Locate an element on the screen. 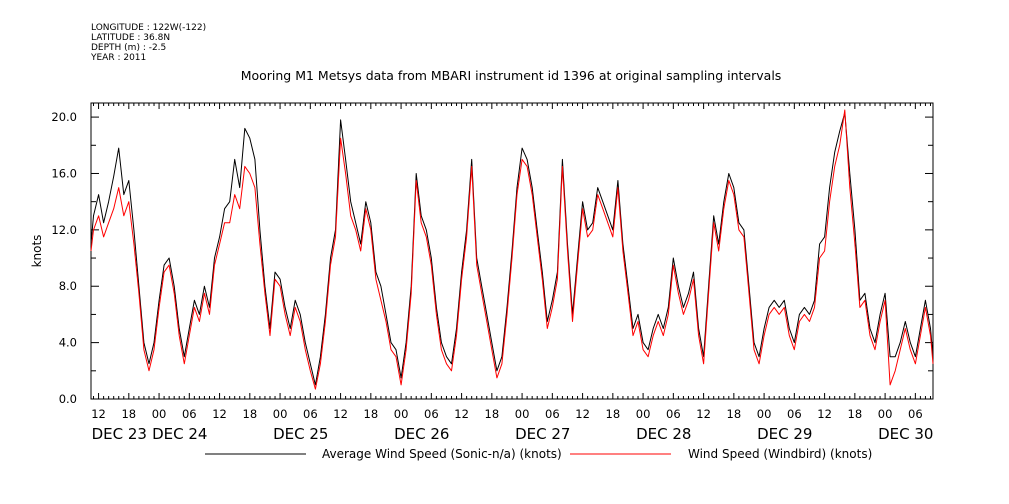  y-tick-label: 12.0 is located at coordinates (64, 230).